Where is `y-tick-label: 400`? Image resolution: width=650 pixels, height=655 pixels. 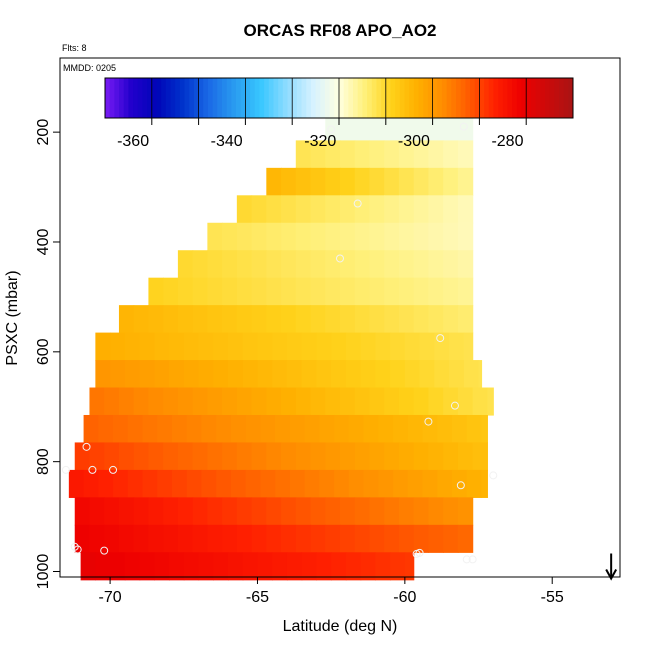 y-tick-label: 400 is located at coordinates (43, 242).